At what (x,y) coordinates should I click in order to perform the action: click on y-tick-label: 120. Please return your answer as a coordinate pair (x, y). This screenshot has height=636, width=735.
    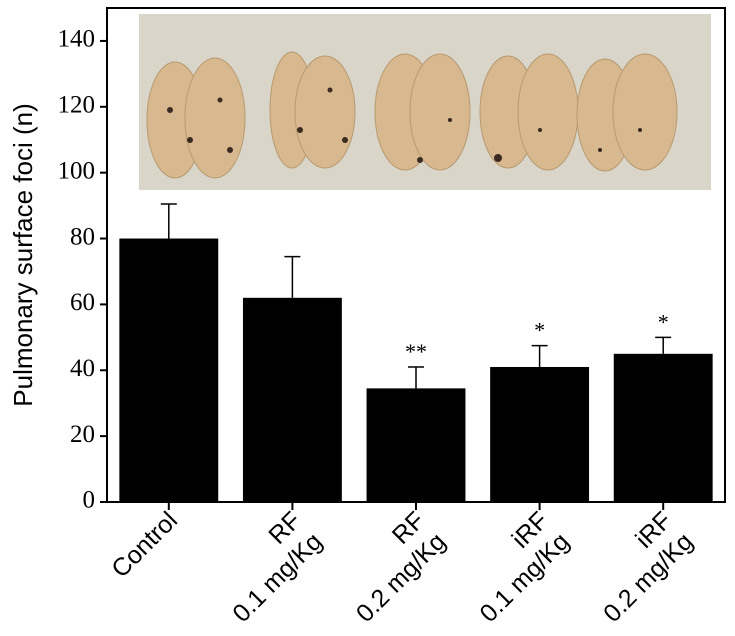
    Looking at the image, I should click on (77, 105).